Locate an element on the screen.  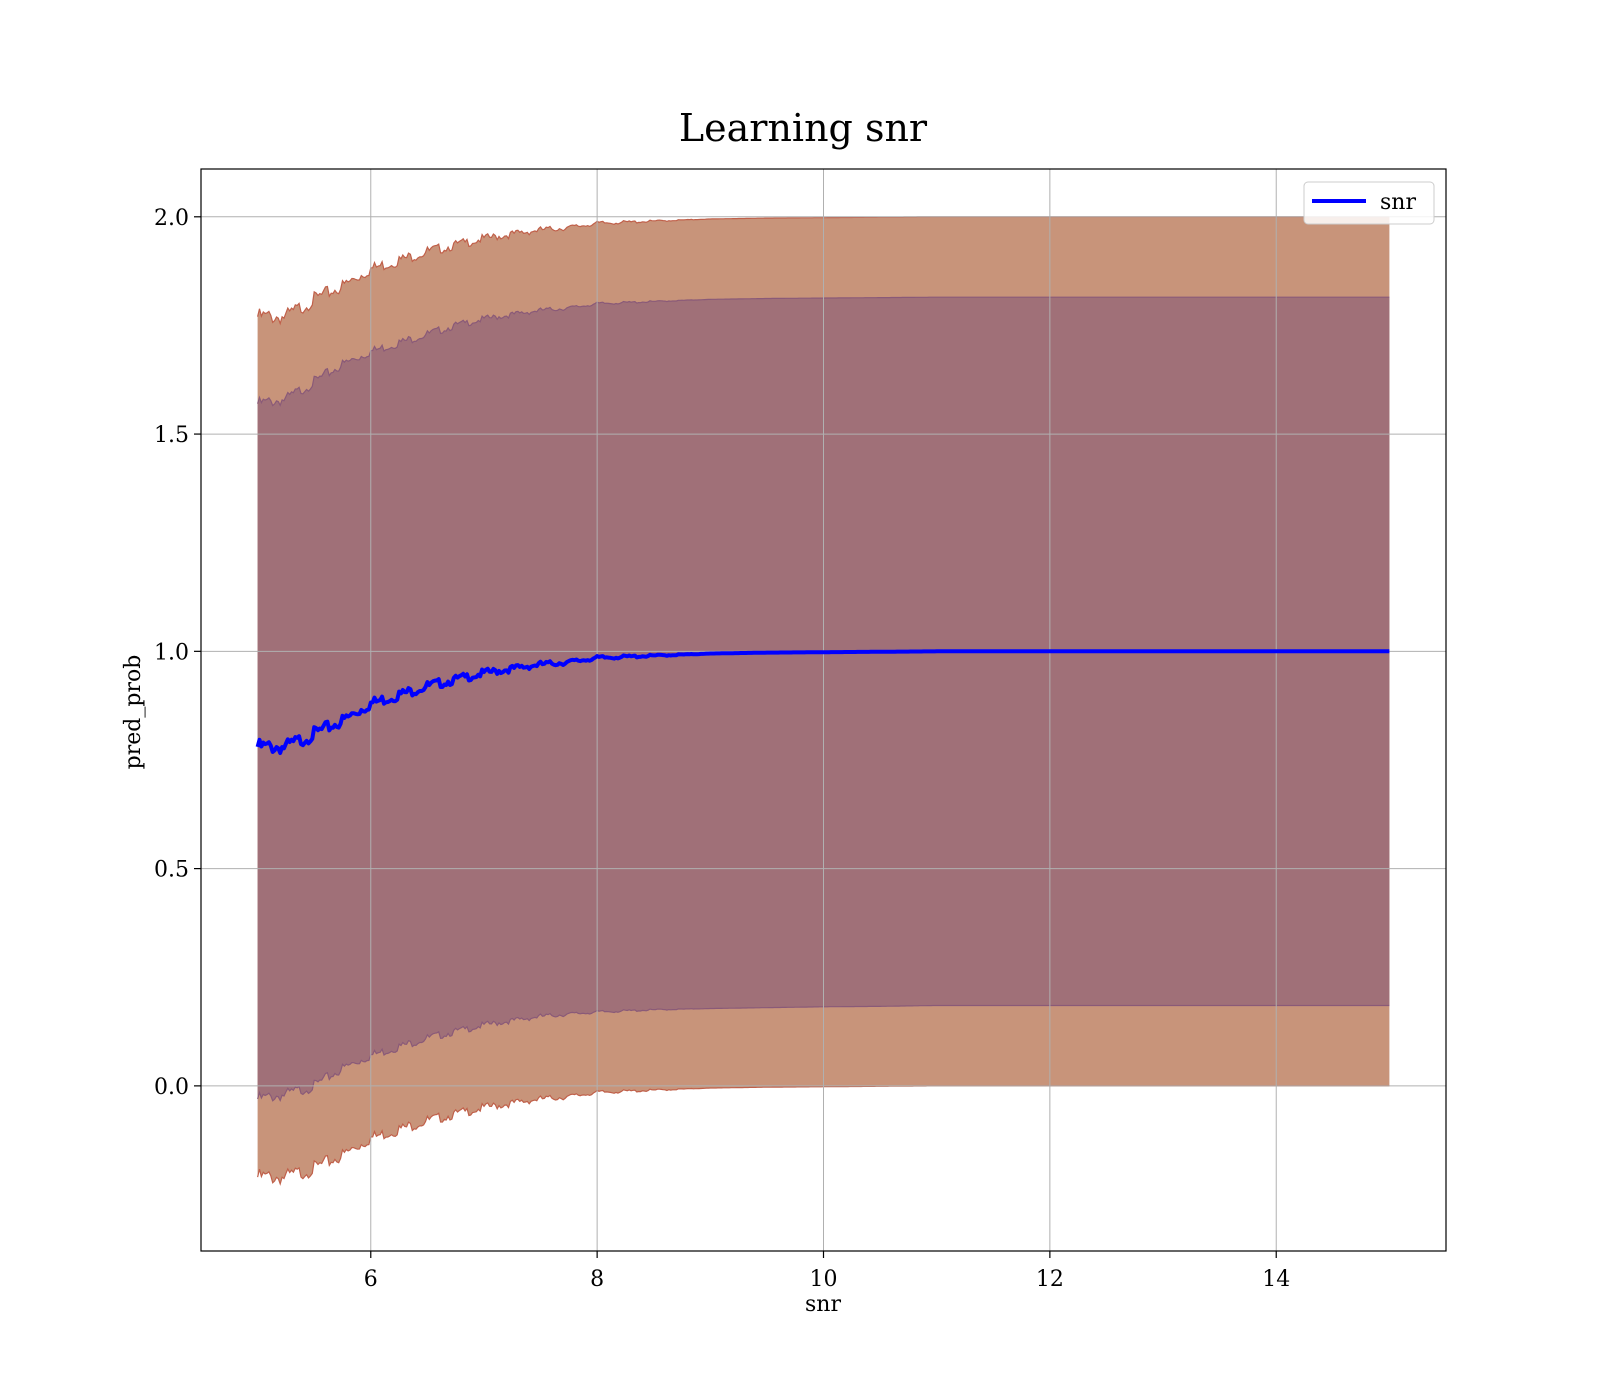
x-tick-label: 8 is located at coordinates (597, 1279).